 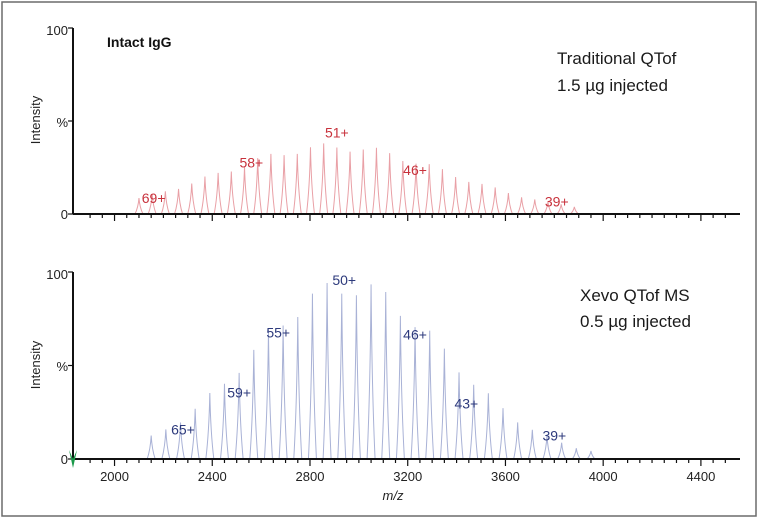 What do you see at coordinates (73, 459) in the screenshot?
I see `origin-marker` at bounding box center [73, 459].